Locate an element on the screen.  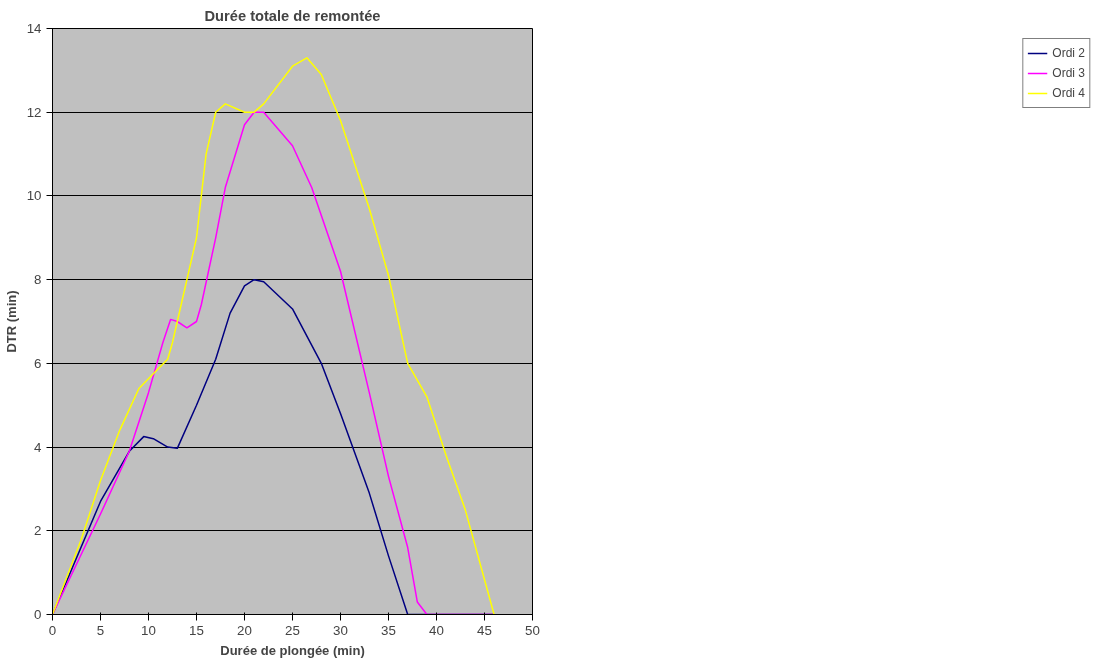
x-tick-label: 25 is located at coordinates (292, 630).